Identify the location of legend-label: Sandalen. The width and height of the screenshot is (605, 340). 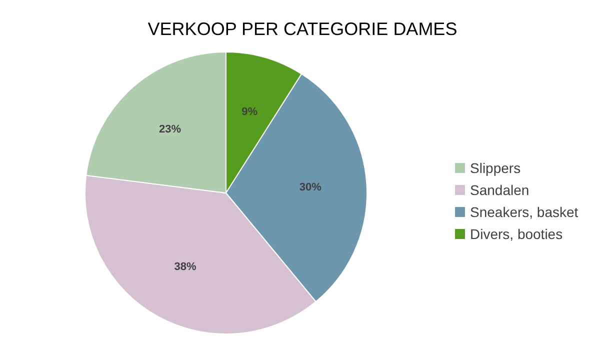
(500, 190).